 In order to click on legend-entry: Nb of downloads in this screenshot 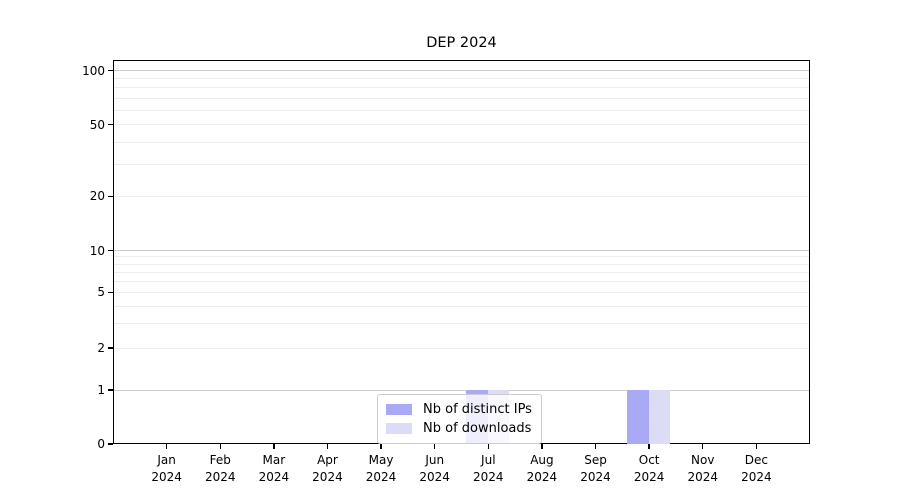, I will do `click(459, 428)`.